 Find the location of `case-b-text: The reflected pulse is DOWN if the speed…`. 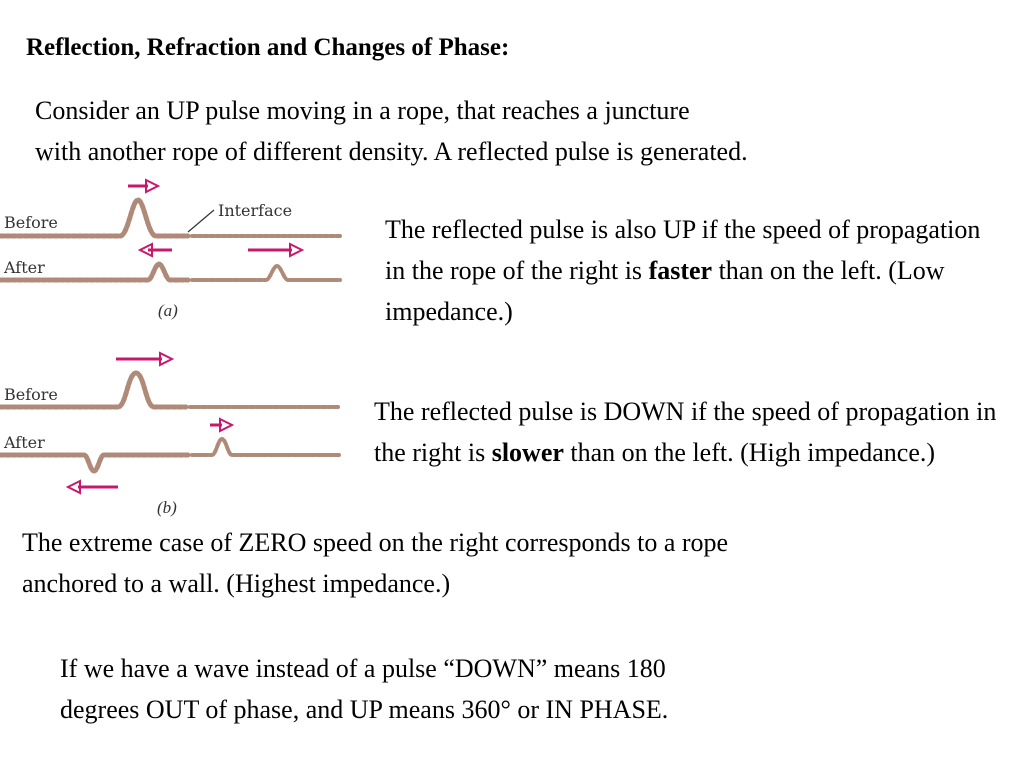

case-b-text: The reflected pulse is DOWN if the speed… is located at coordinates (685, 432).